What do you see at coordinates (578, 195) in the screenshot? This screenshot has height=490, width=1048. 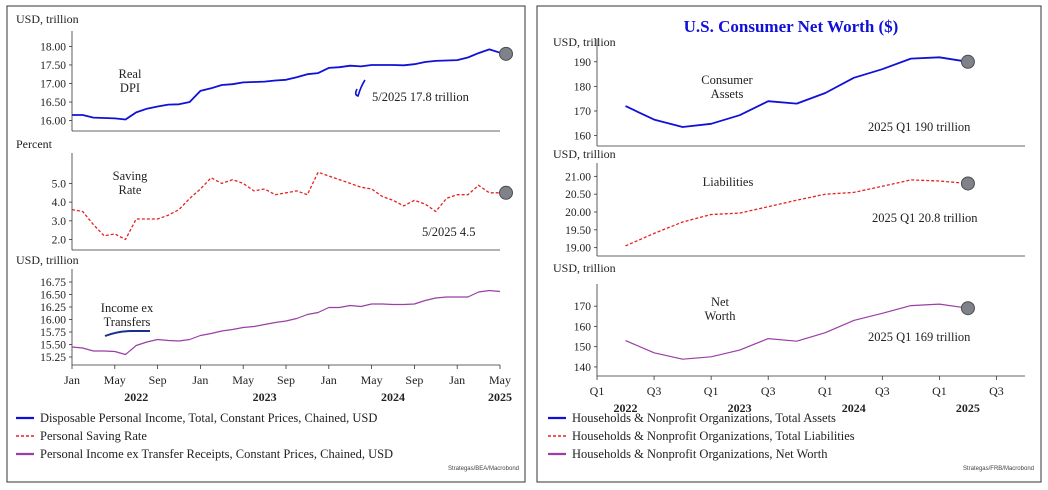 I see `right-middle-y-tick-label: 20.50` at bounding box center [578, 195].